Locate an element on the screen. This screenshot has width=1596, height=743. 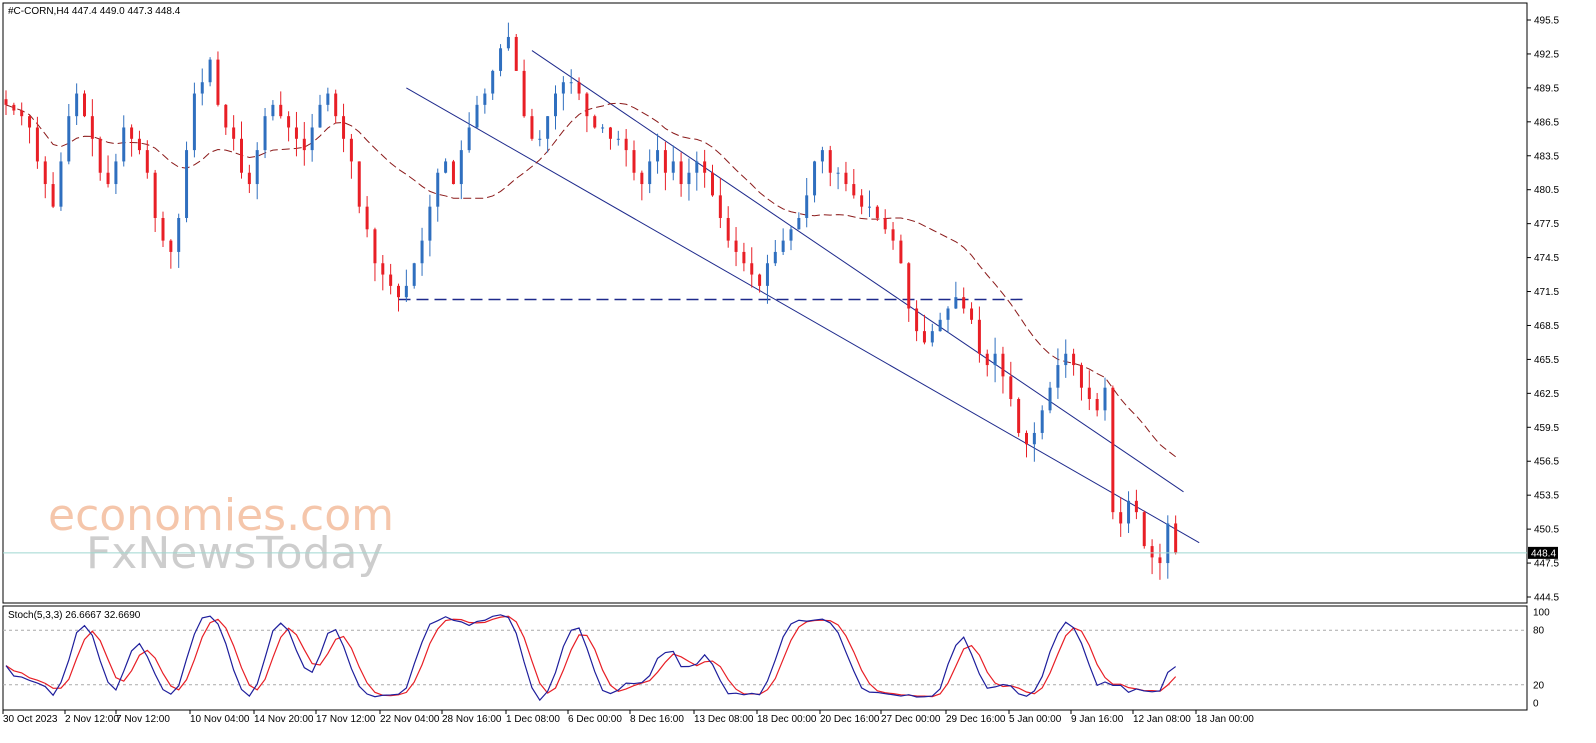
time-tick-label: 29 Dec 16:00 is located at coordinates (976, 719).